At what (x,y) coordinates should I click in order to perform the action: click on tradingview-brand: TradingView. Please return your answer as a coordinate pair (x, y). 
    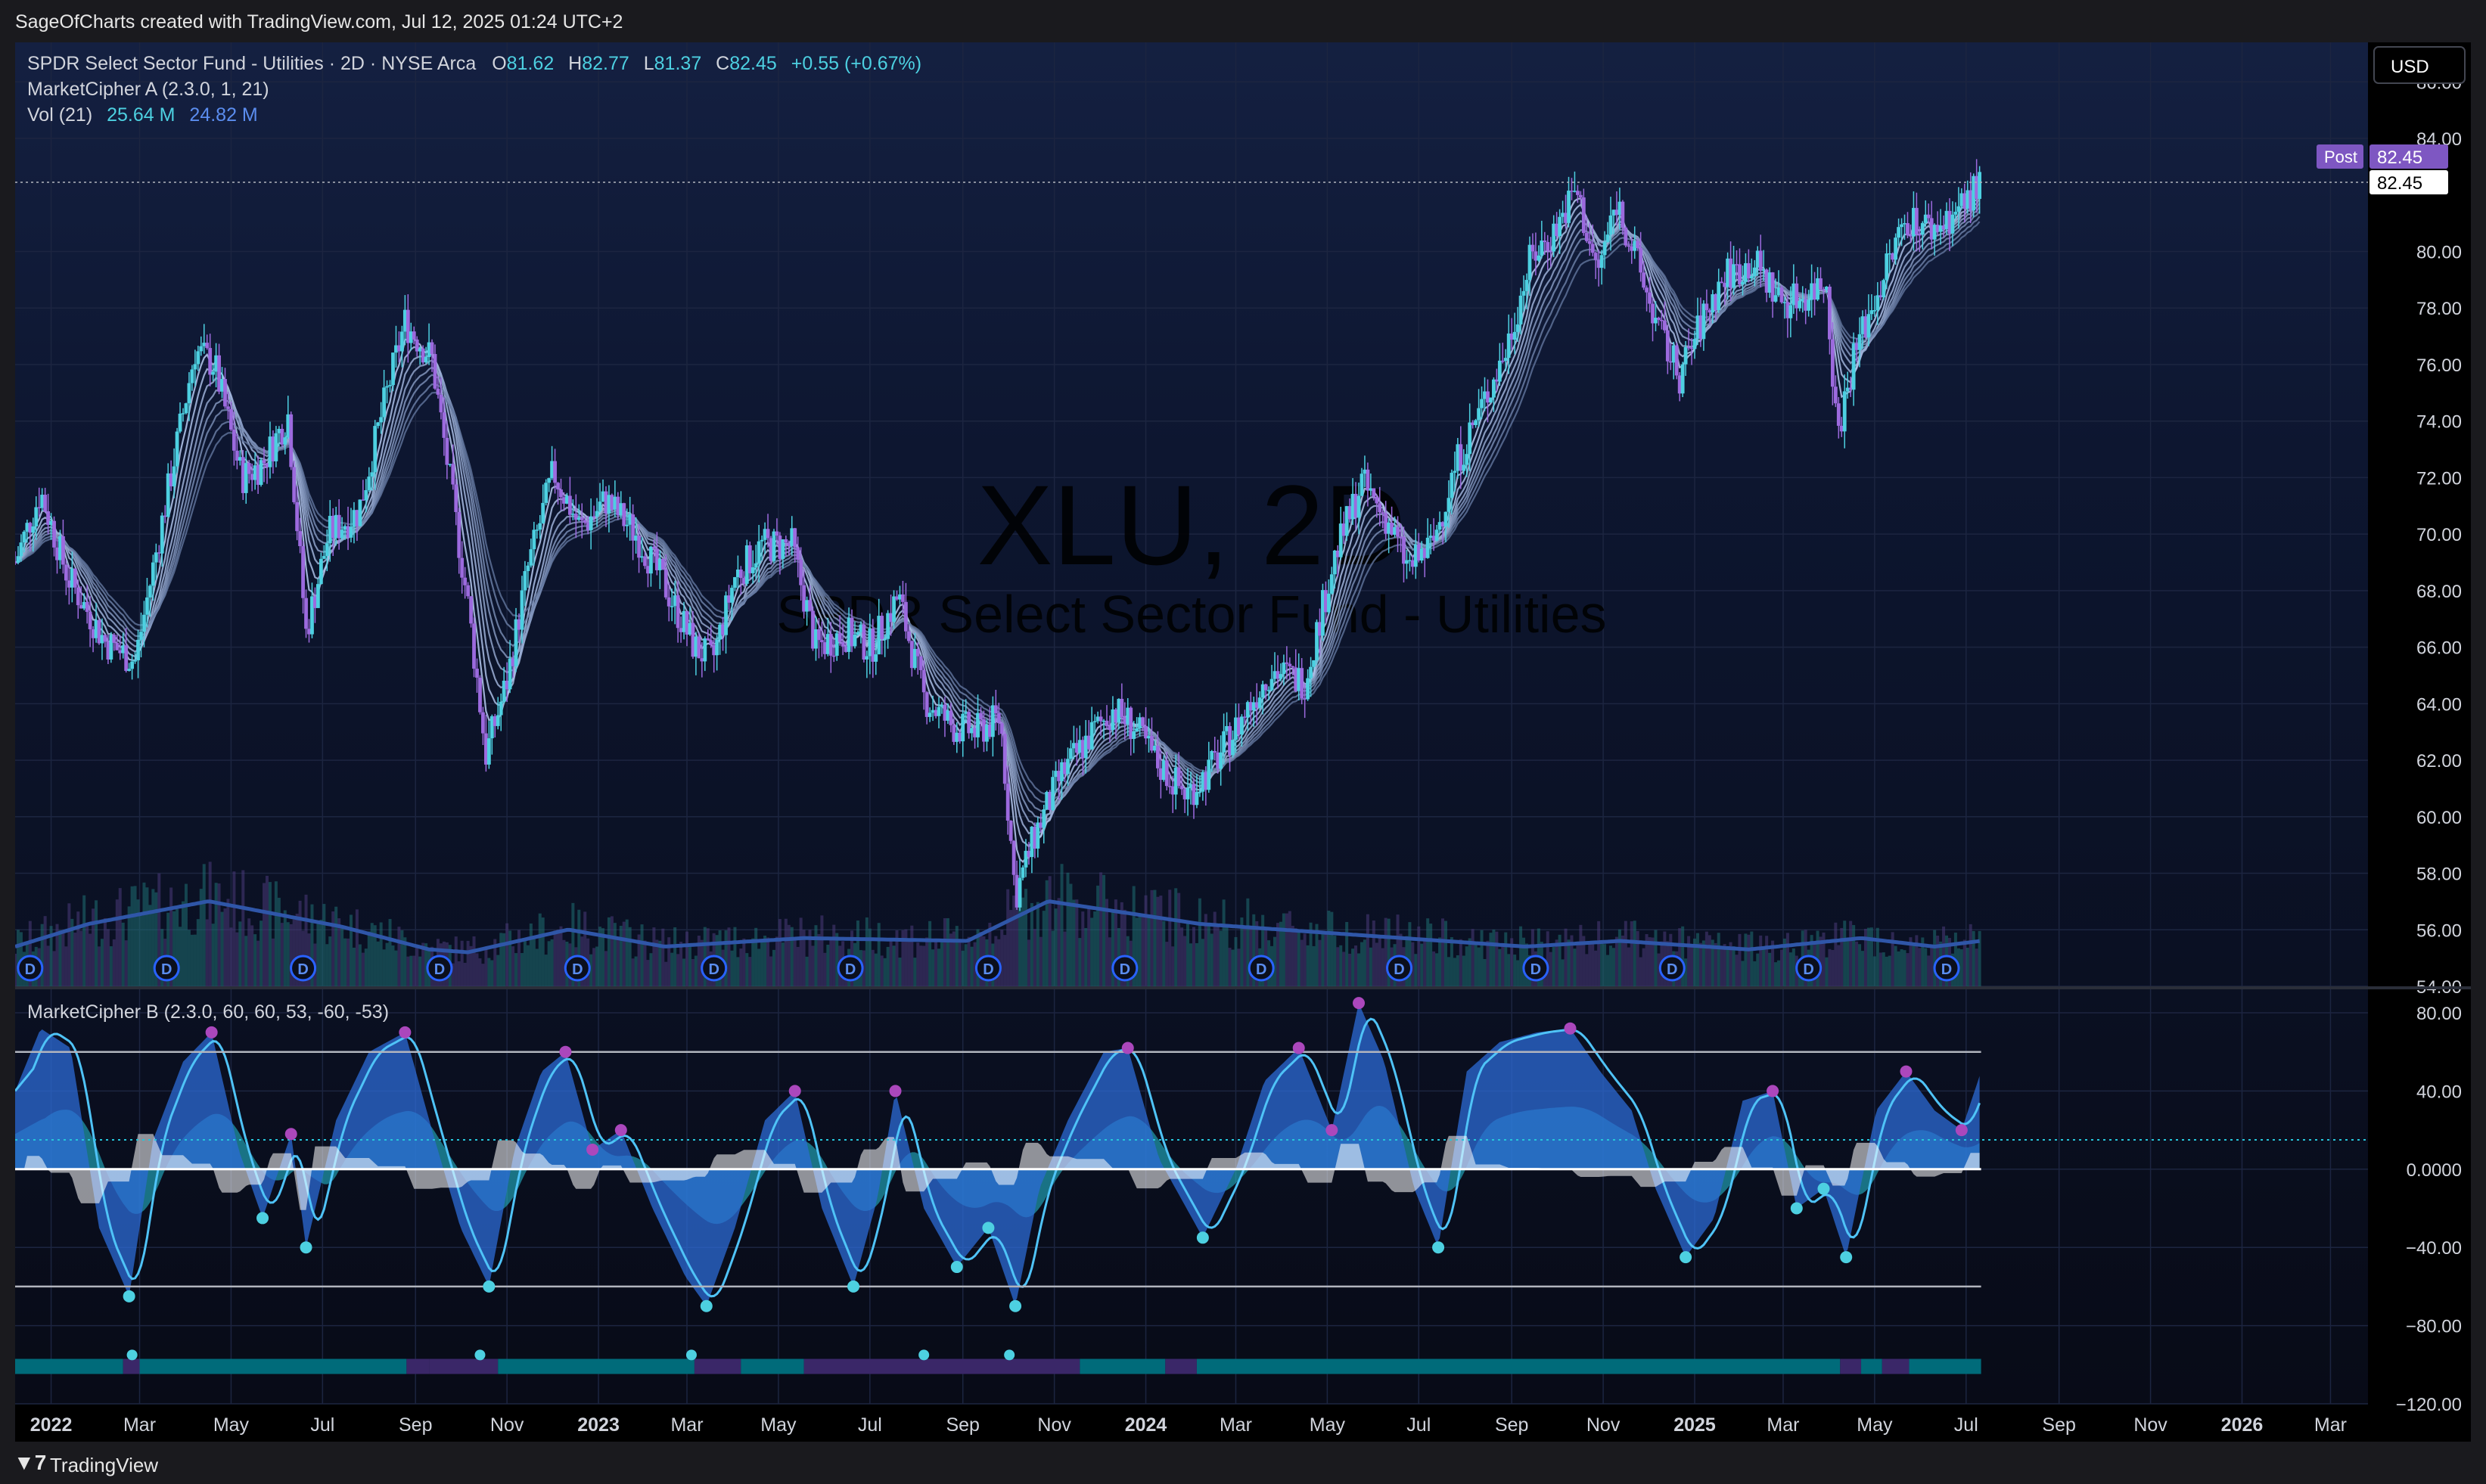
    Looking at the image, I should click on (104, 1465).